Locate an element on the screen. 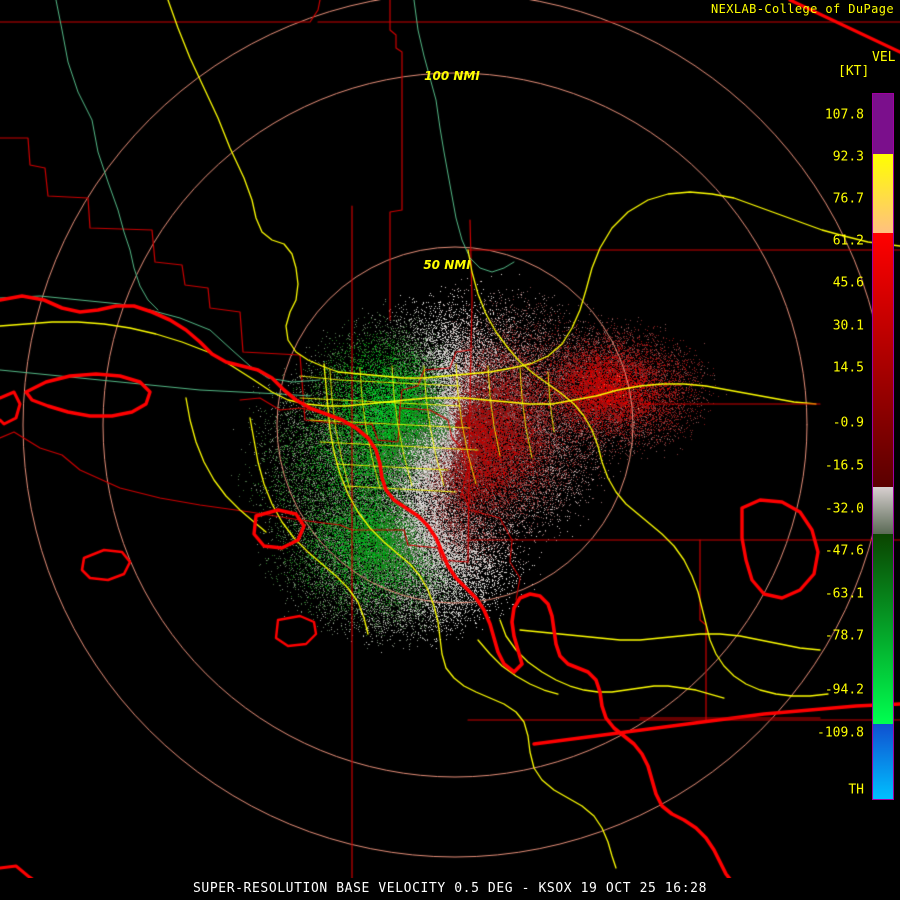 The height and width of the screenshot is (900, 900). colorbar-tick-label: -109.8 is located at coordinates (840, 733).